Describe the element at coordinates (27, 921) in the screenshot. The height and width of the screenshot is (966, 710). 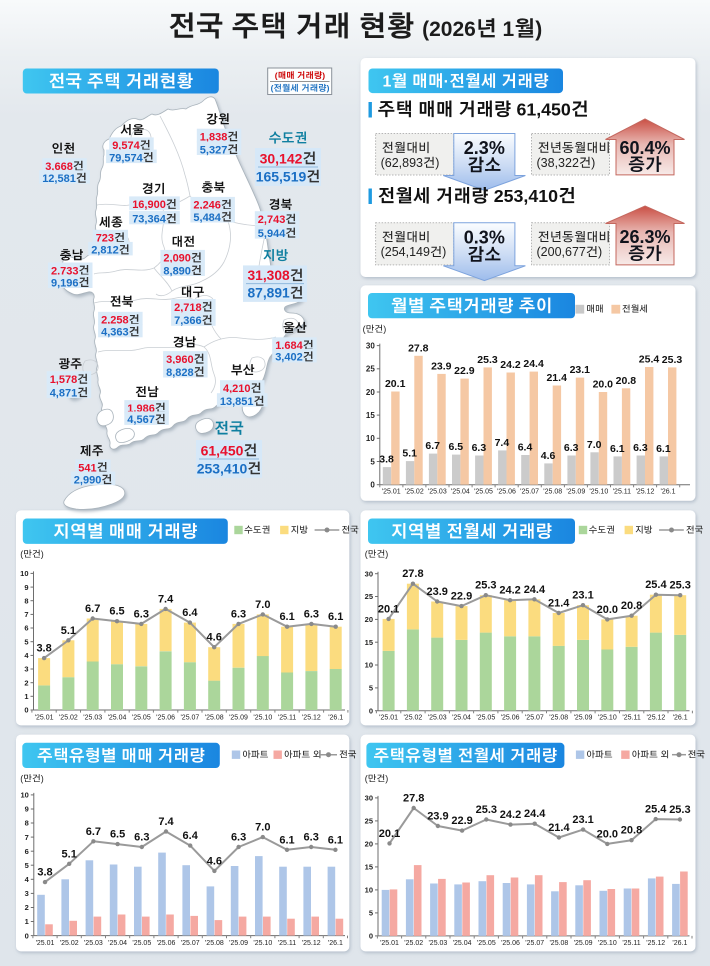
I see `svg-text: 1` at that location.